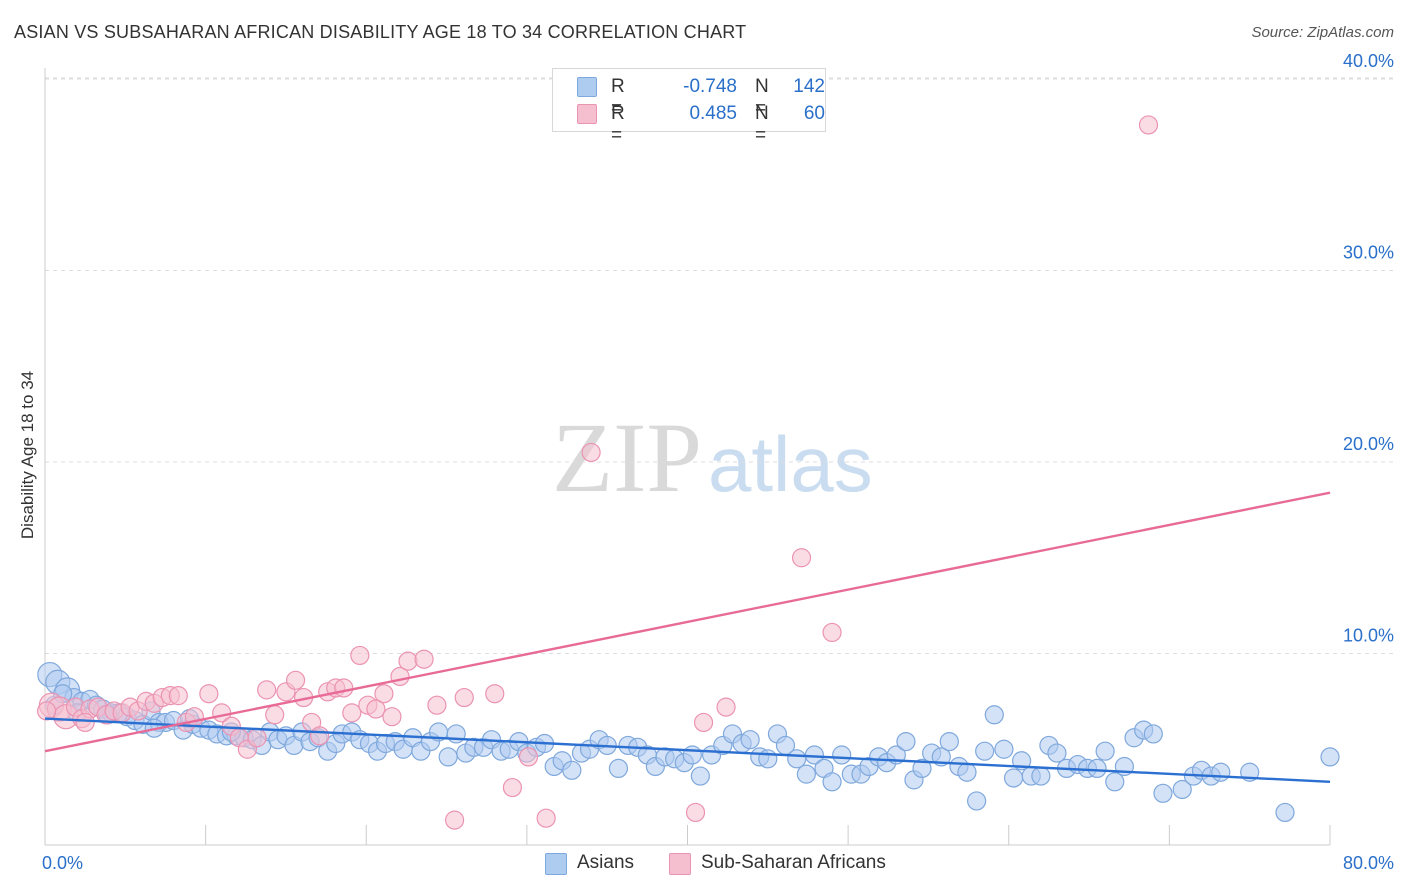 Image resolution: width=1406 pixels, height=892 pixels. What do you see at coordinates (1368, 636) in the screenshot?
I see `y-tick-label: 10.0%` at bounding box center [1368, 636].